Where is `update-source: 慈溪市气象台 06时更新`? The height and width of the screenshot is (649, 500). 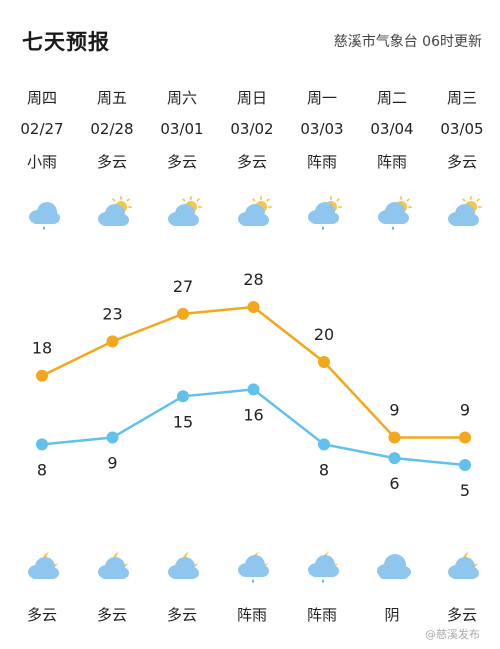
update-source: 慈溪市气象台 06时更新 is located at coordinates (407, 42).